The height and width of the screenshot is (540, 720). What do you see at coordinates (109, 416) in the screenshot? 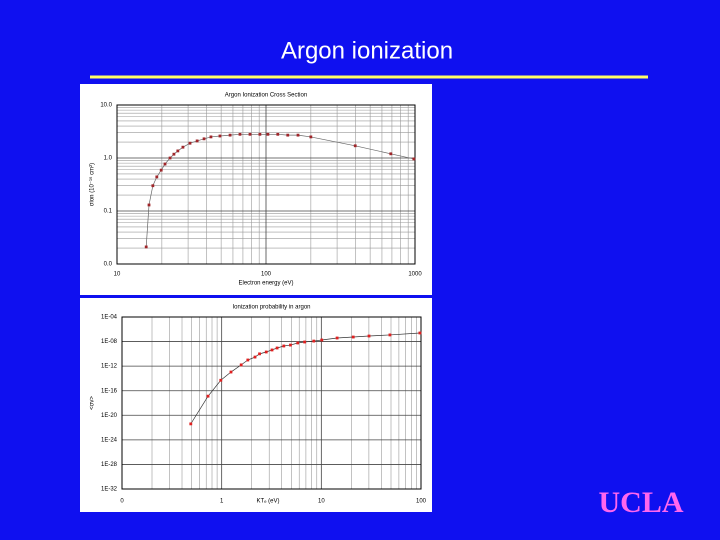
I see `y-tick-label: 1E-20` at bounding box center [109, 416].